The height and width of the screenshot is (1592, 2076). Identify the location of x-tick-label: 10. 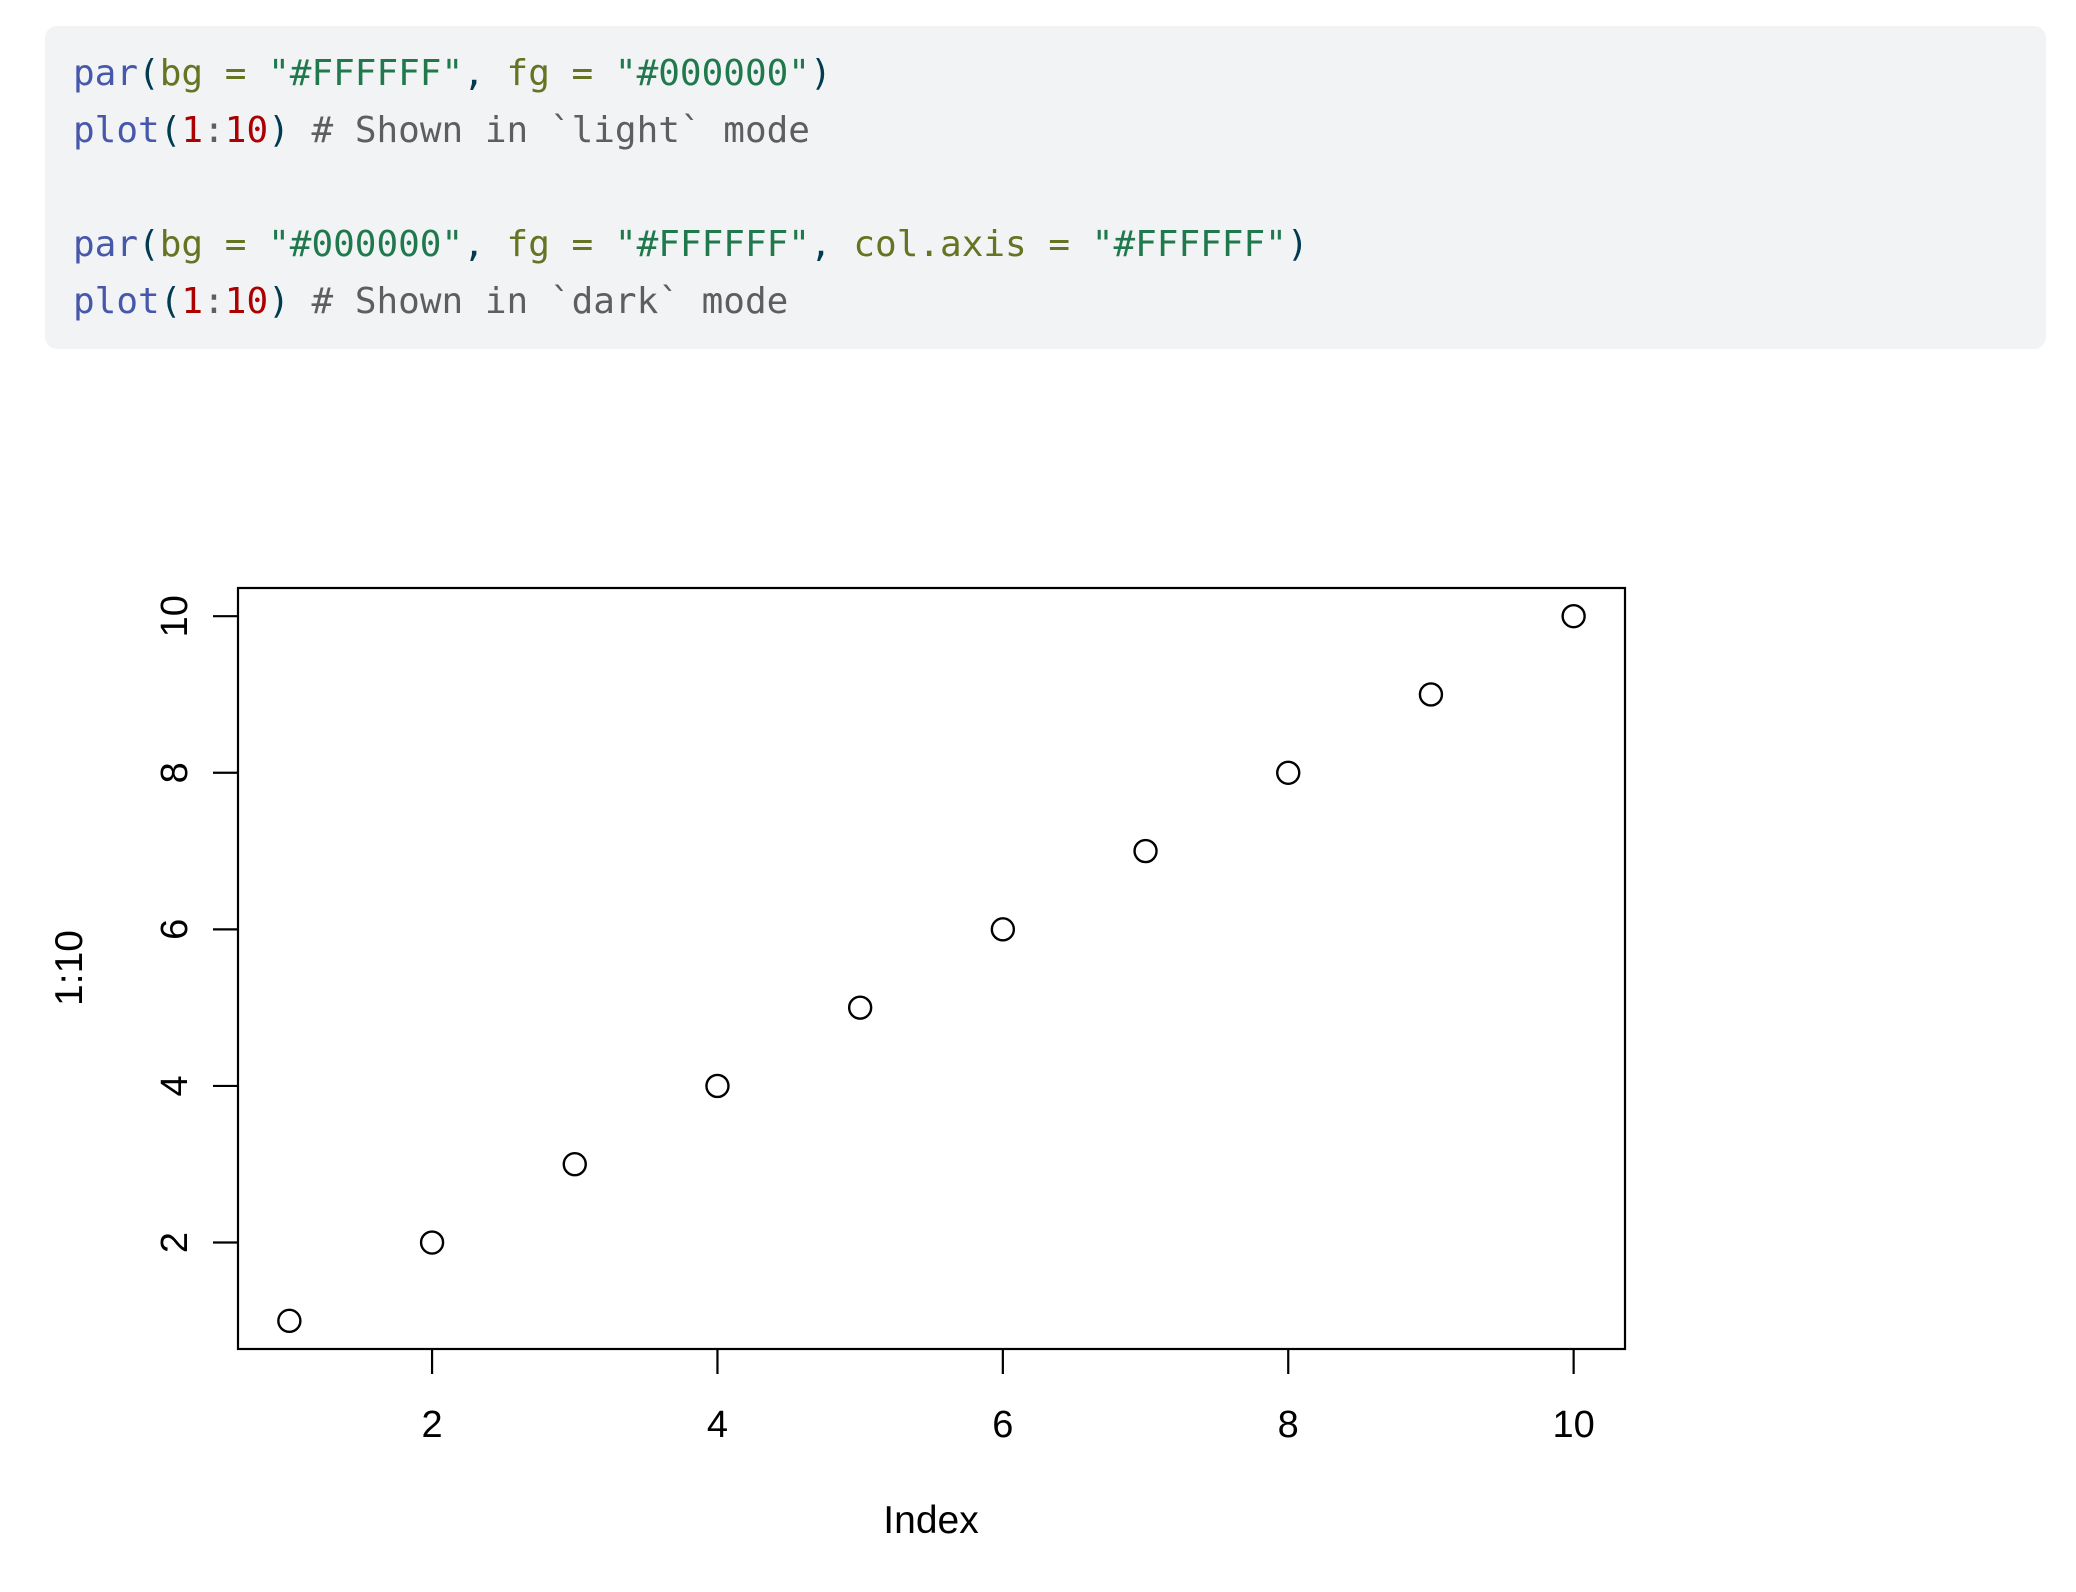
(1573, 1425).